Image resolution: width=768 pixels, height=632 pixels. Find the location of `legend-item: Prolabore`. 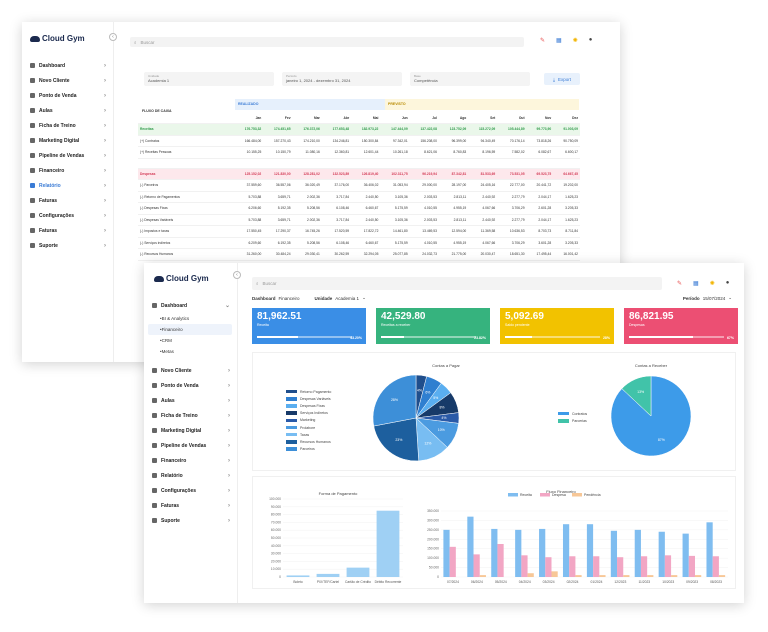

legend-item: Prolabore is located at coordinates (308, 427).